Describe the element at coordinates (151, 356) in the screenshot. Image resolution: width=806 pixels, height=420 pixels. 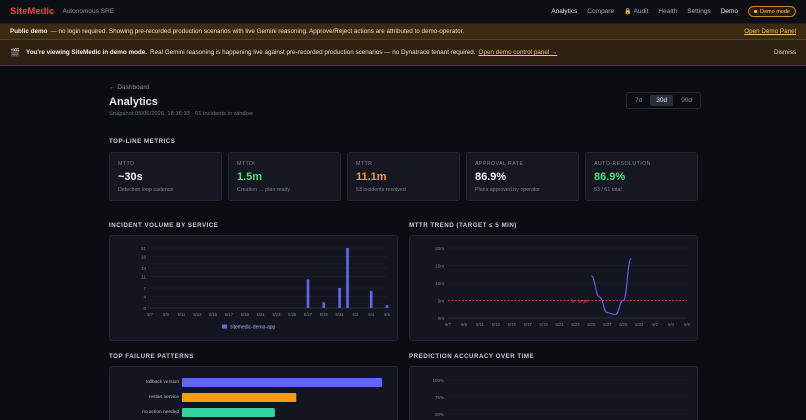
I see `section-failure-patterns: TOP FAILURE PATTERNS` at that location.